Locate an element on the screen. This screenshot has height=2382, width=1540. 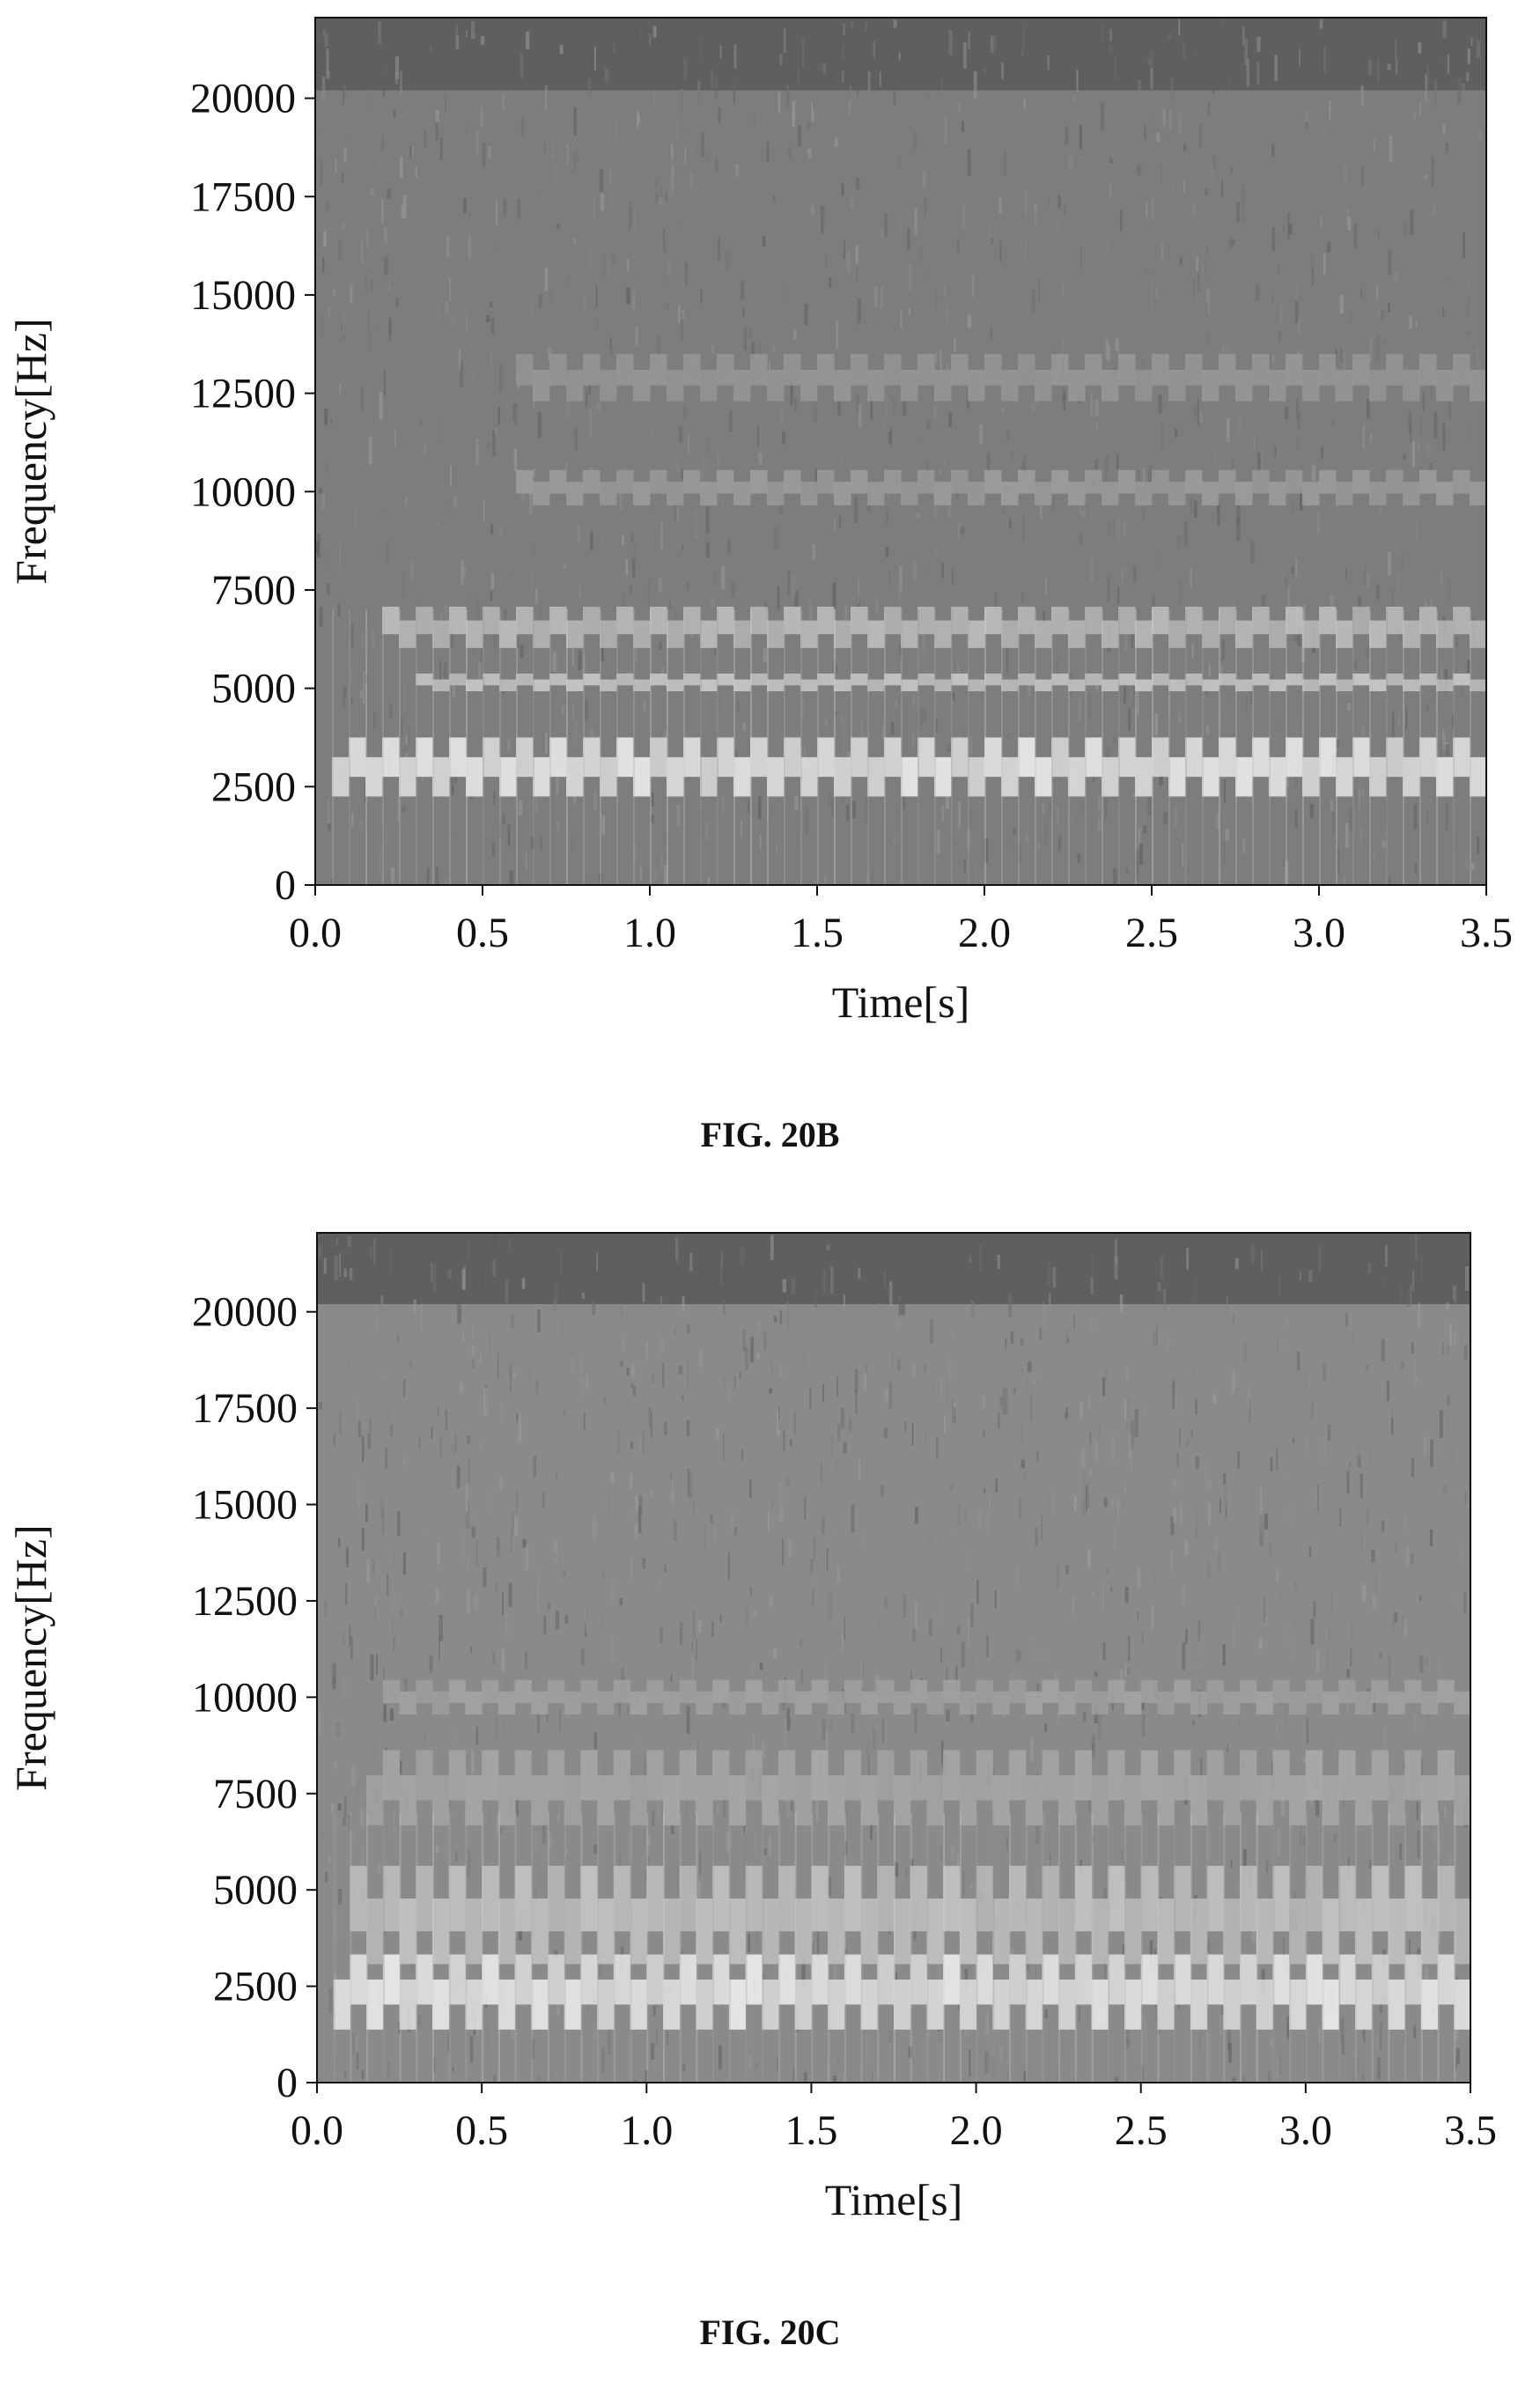
spectrogram-noise-band-top is located at coordinates (900, 55).